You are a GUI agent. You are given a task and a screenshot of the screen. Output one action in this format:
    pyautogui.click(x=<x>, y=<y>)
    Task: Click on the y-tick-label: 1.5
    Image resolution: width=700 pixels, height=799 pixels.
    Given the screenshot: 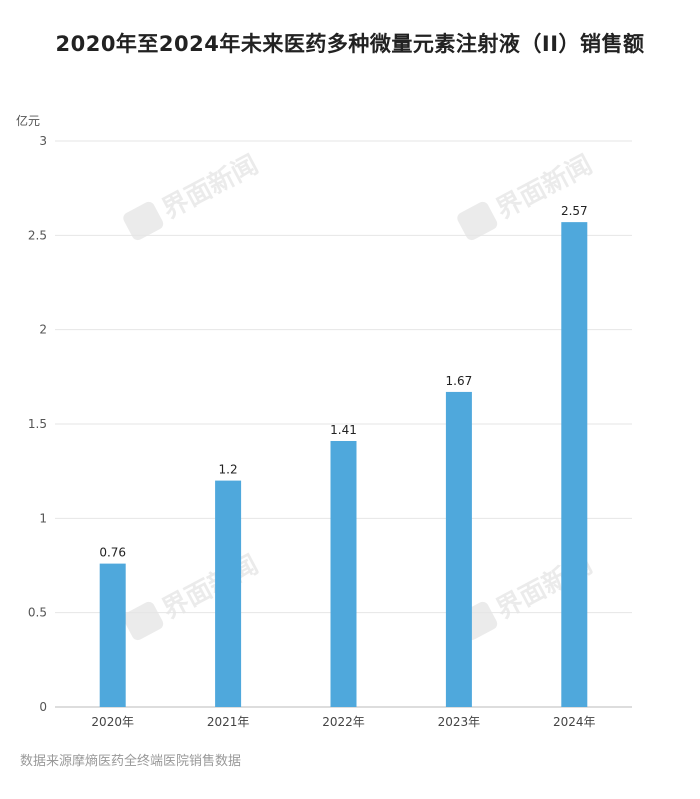 What is the action you would take?
    pyautogui.click(x=37, y=424)
    